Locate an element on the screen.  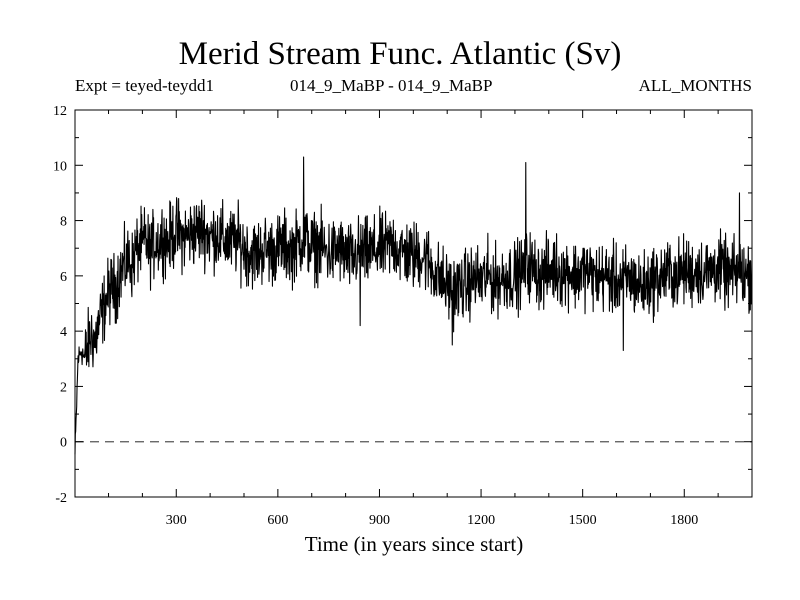
y-tick-label: 10 is located at coordinates (60, 166).